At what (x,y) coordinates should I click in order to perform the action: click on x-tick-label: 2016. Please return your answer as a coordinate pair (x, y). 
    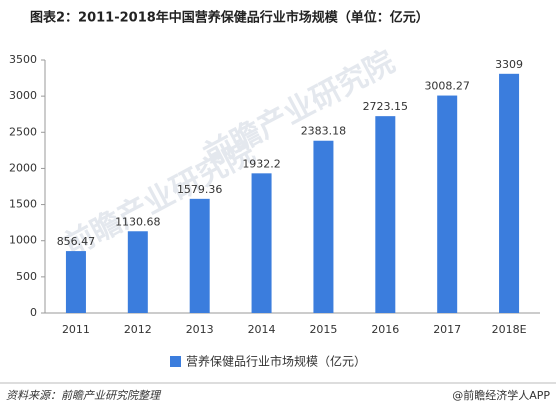
    Looking at the image, I should click on (385, 329).